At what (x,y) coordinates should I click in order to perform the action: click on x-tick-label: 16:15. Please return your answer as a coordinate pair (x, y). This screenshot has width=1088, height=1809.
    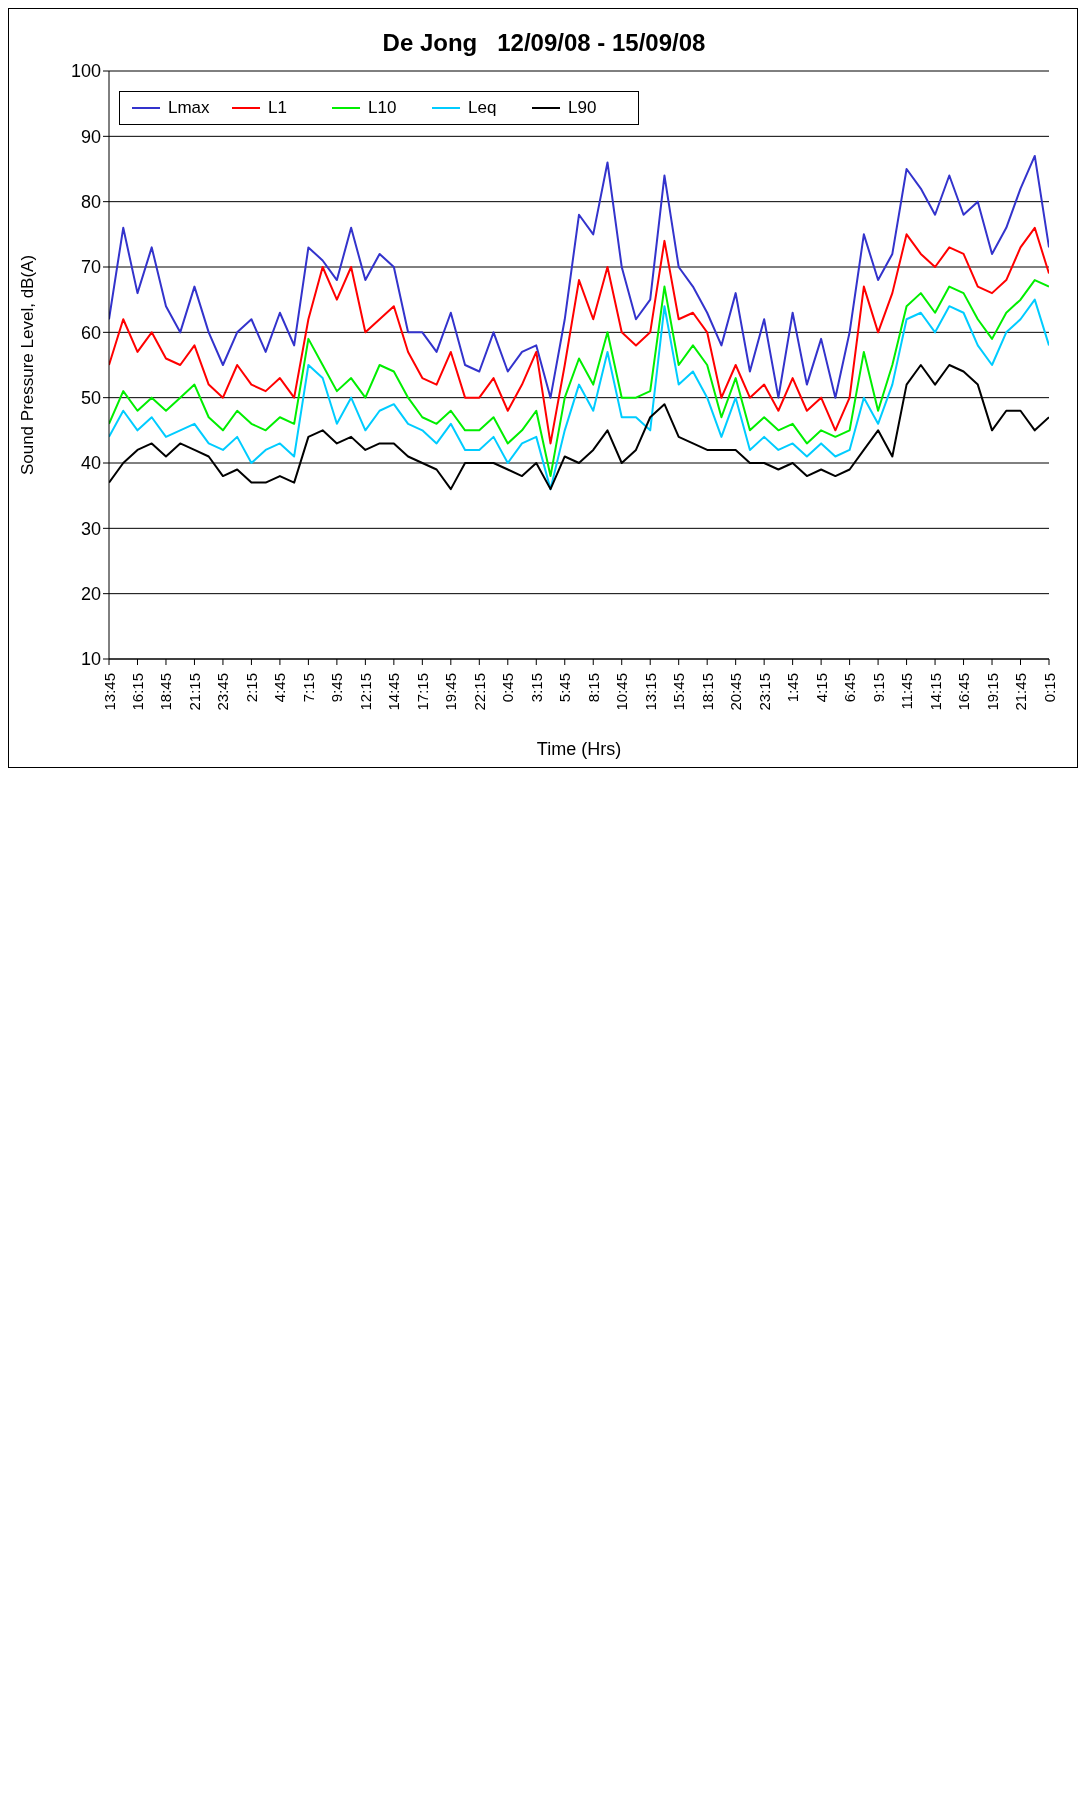
    Looking at the image, I should click on (137, 692).